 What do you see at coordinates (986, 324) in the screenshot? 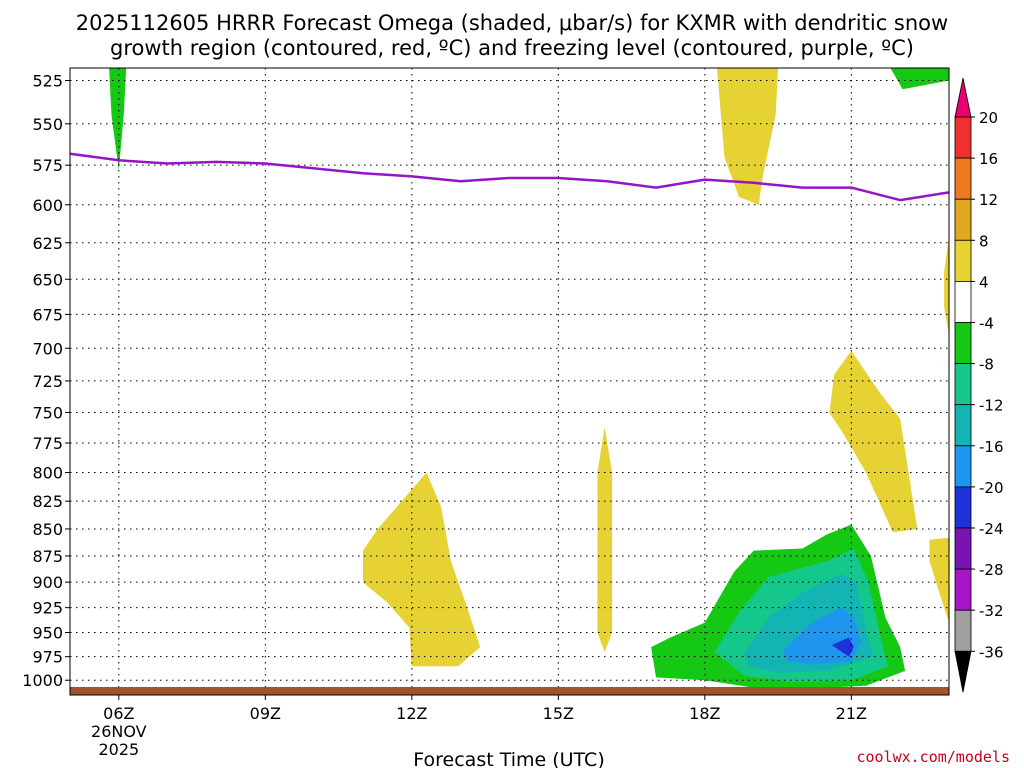
I see `colorbar-label: -4` at bounding box center [986, 324].